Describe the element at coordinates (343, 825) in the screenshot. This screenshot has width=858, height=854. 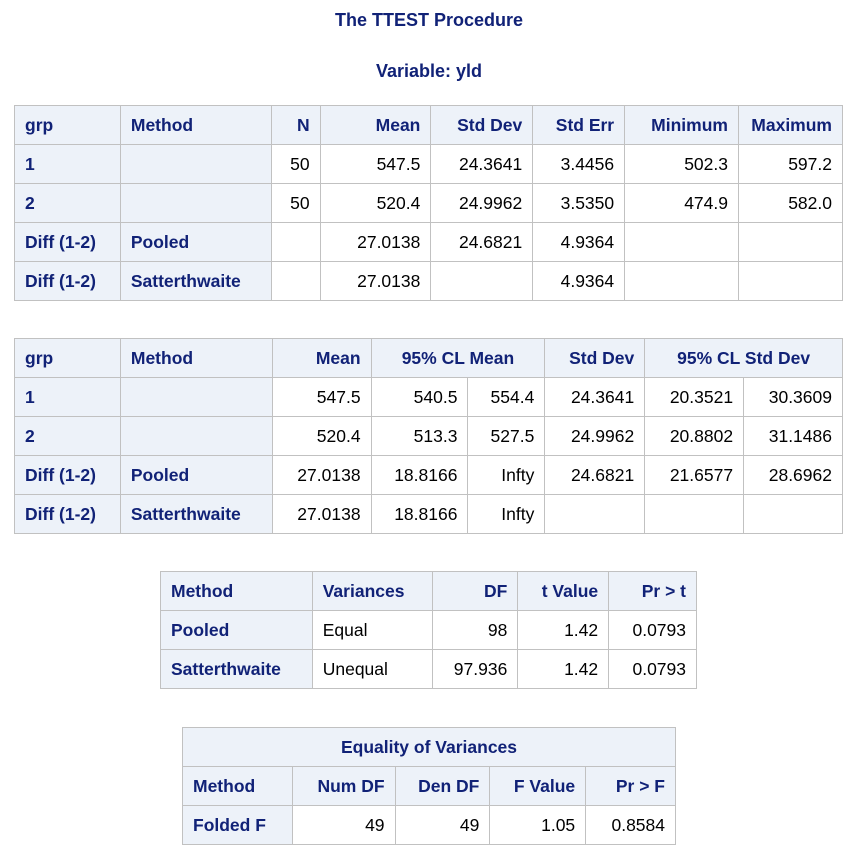
I see `cell-num-df: 49` at that location.